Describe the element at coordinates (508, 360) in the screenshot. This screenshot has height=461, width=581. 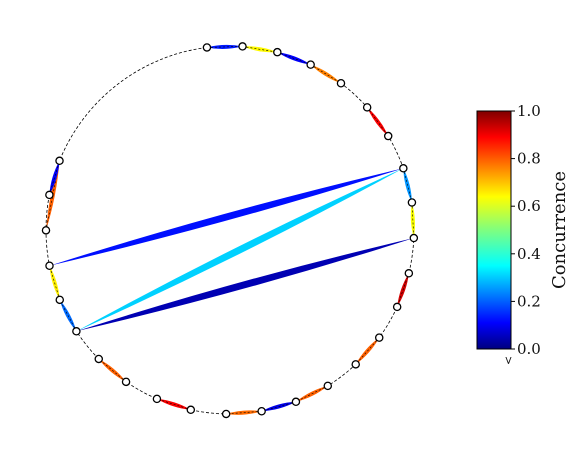
I see `colorbar-extend-marker: <` at that location.